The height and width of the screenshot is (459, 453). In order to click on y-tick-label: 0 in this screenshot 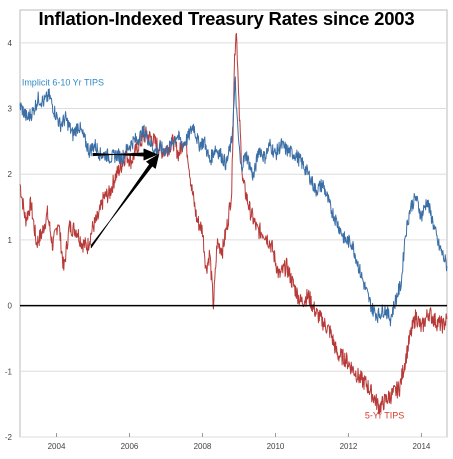, I will do `click(10, 306)`.